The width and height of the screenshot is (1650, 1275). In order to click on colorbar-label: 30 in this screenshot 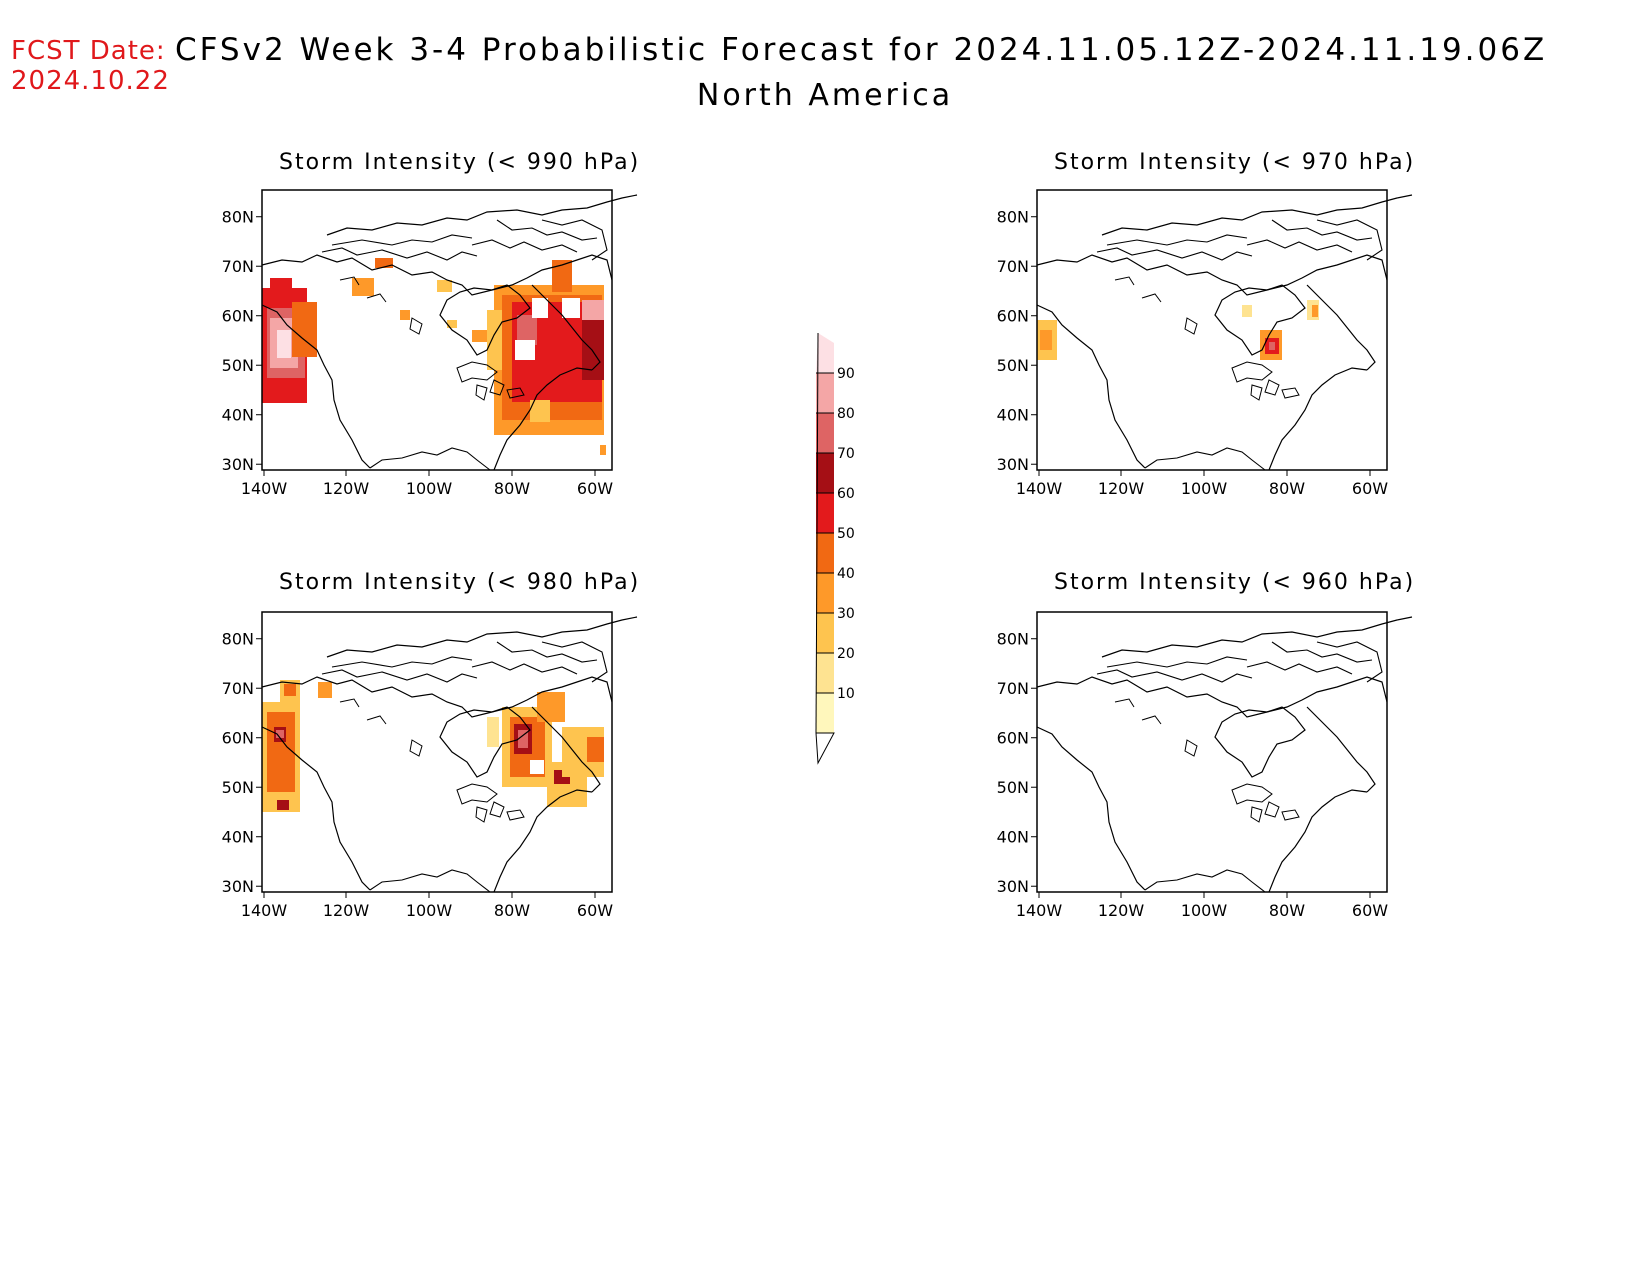, I will do `click(846, 614)`.